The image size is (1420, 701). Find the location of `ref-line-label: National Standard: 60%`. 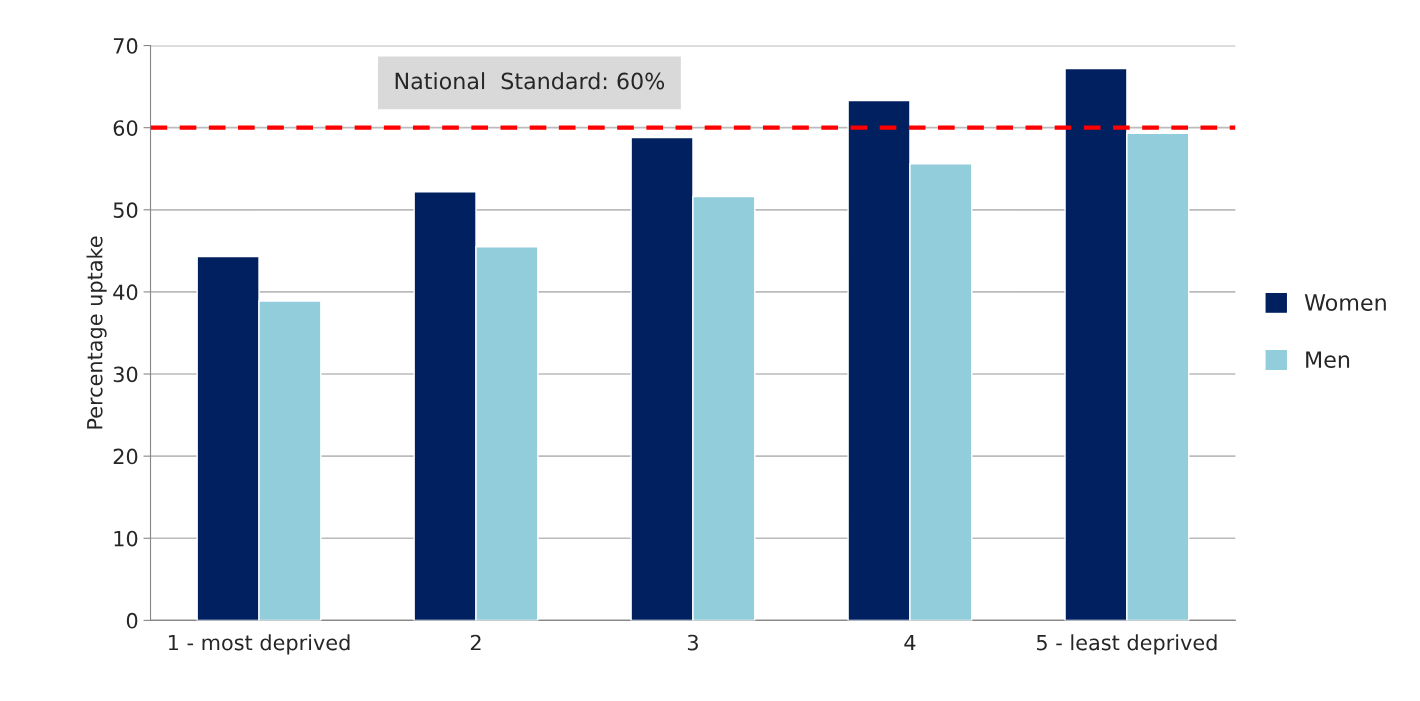

ref-line-label: National Standard: 60% is located at coordinates (530, 81).